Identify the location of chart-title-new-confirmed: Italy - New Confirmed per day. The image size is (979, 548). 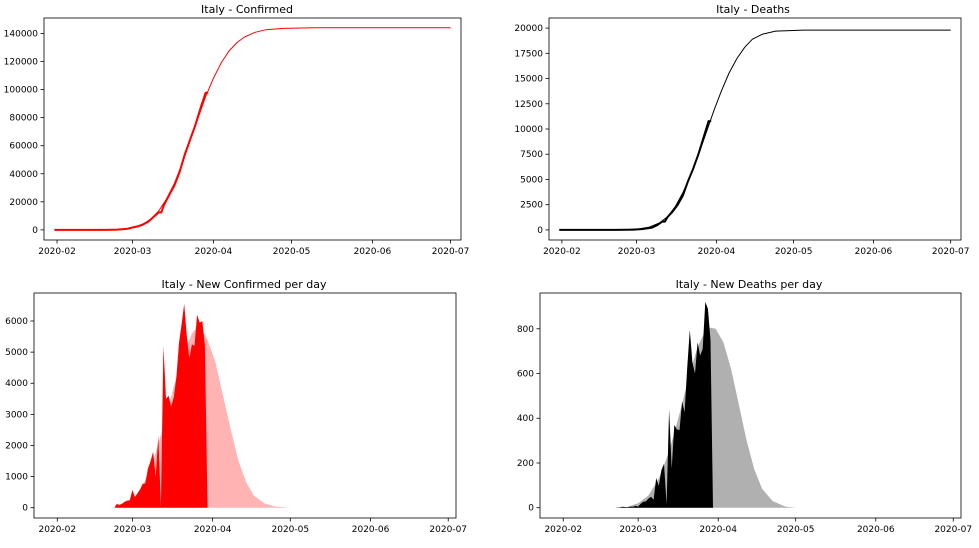
(244, 284).